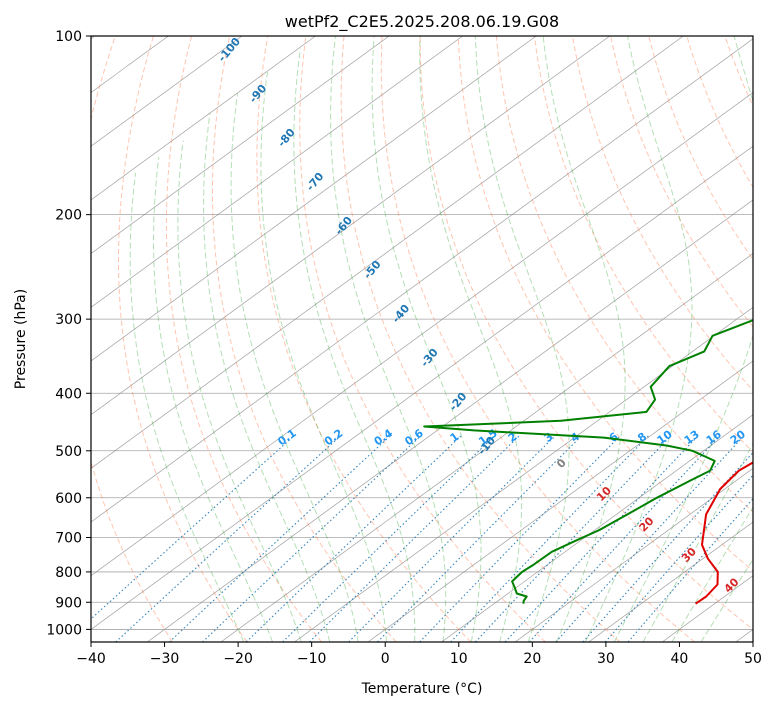  What do you see at coordinates (422, 22) in the screenshot?
I see `chart-title: wetPf2_C2E5.2025.208.06.19.G08` at bounding box center [422, 22].